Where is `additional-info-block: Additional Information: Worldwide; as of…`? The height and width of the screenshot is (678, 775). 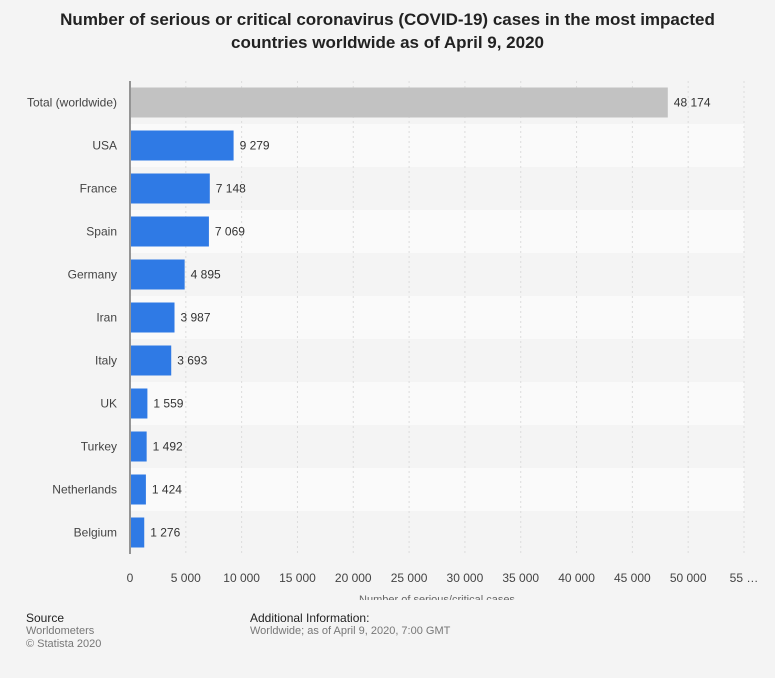 additional-info-block: Additional Information: Worldwide; as of… is located at coordinates (350, 625).